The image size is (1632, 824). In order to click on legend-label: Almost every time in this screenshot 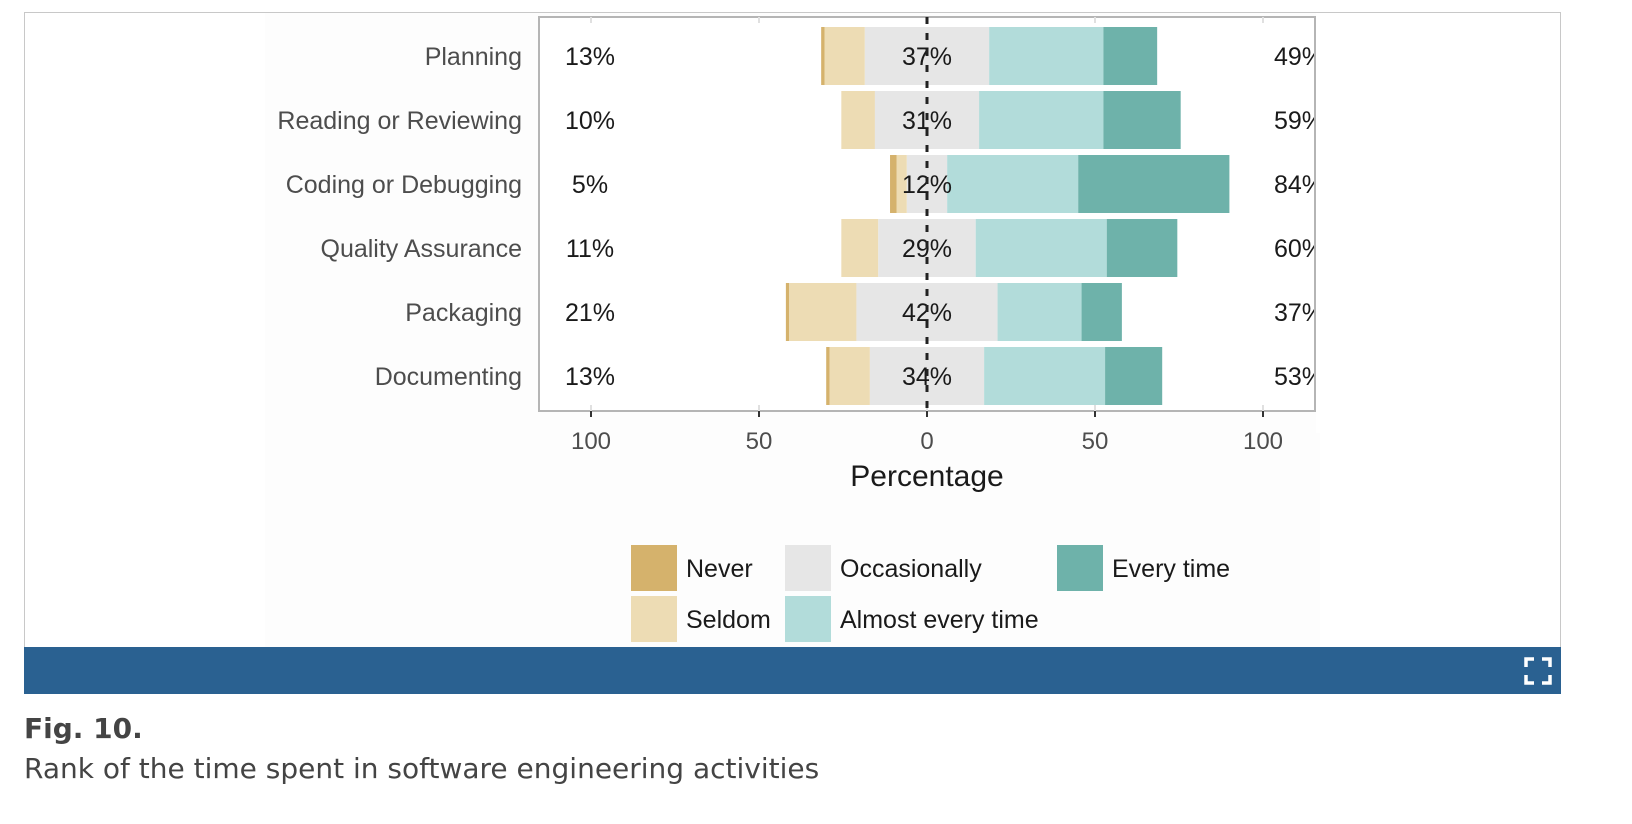, I will do `click(939, 620)`.